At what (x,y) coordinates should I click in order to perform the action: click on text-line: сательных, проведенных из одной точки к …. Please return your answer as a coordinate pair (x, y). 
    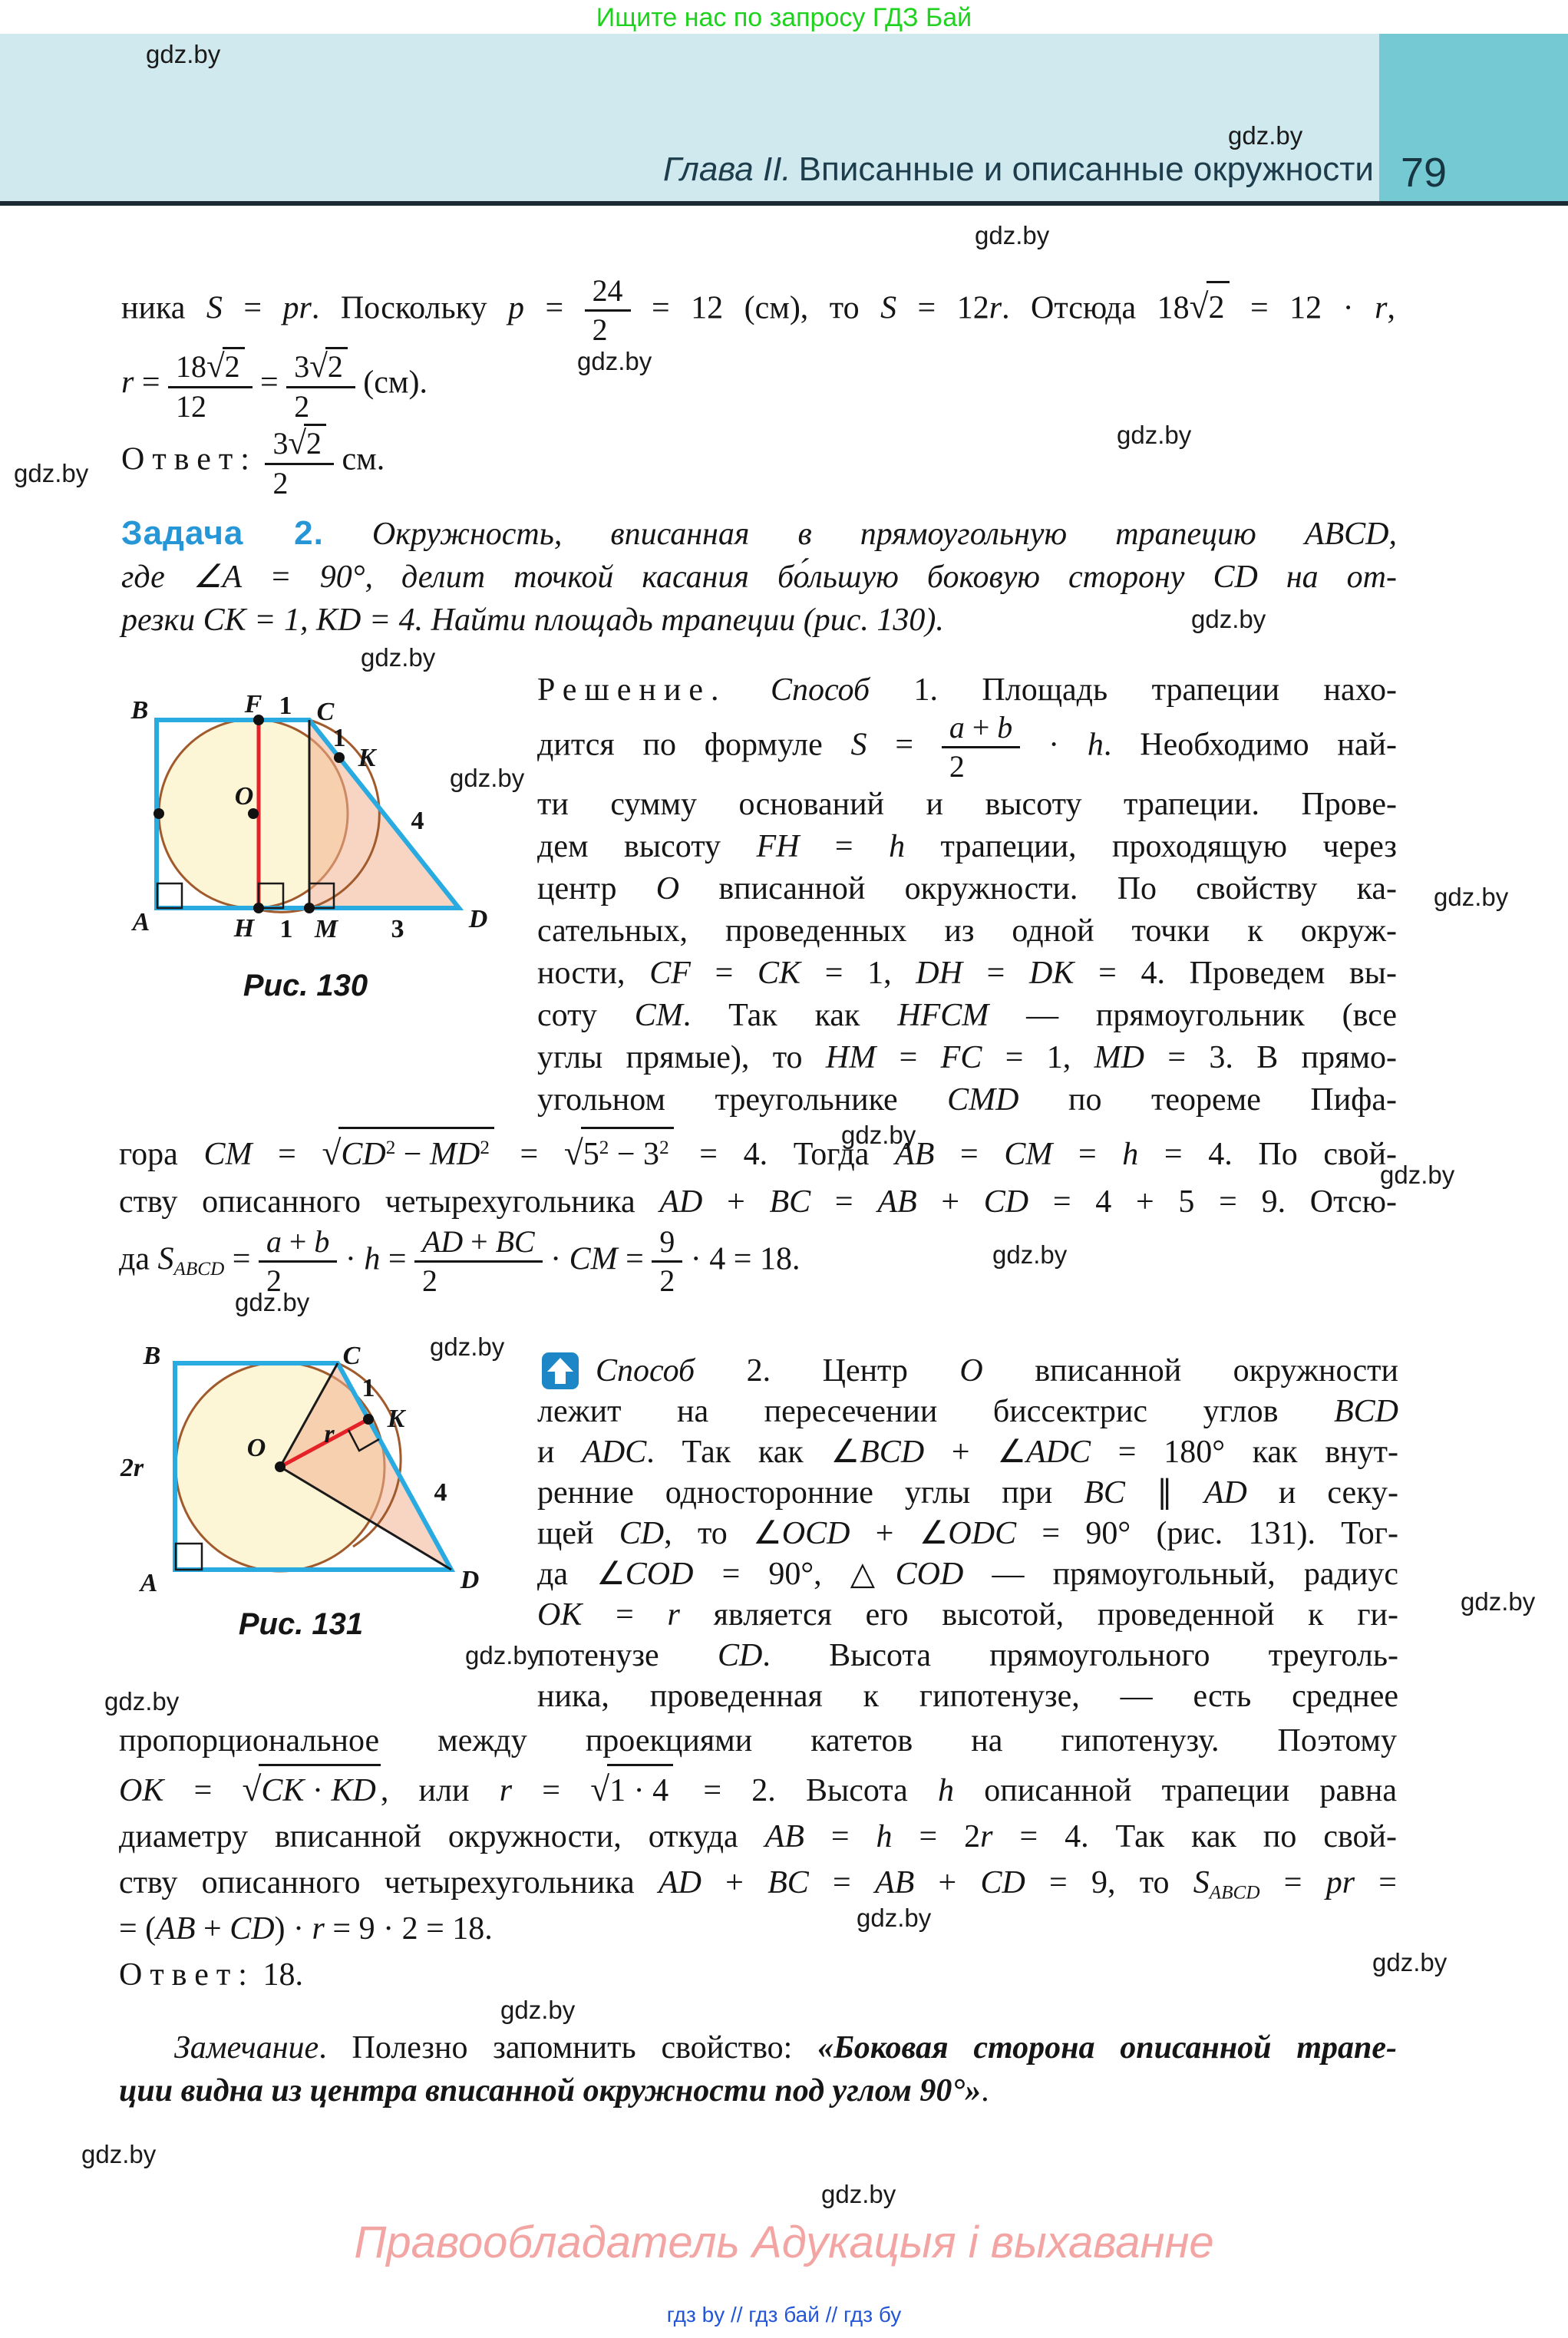
    Looking at the image, I should click on (967, 931).